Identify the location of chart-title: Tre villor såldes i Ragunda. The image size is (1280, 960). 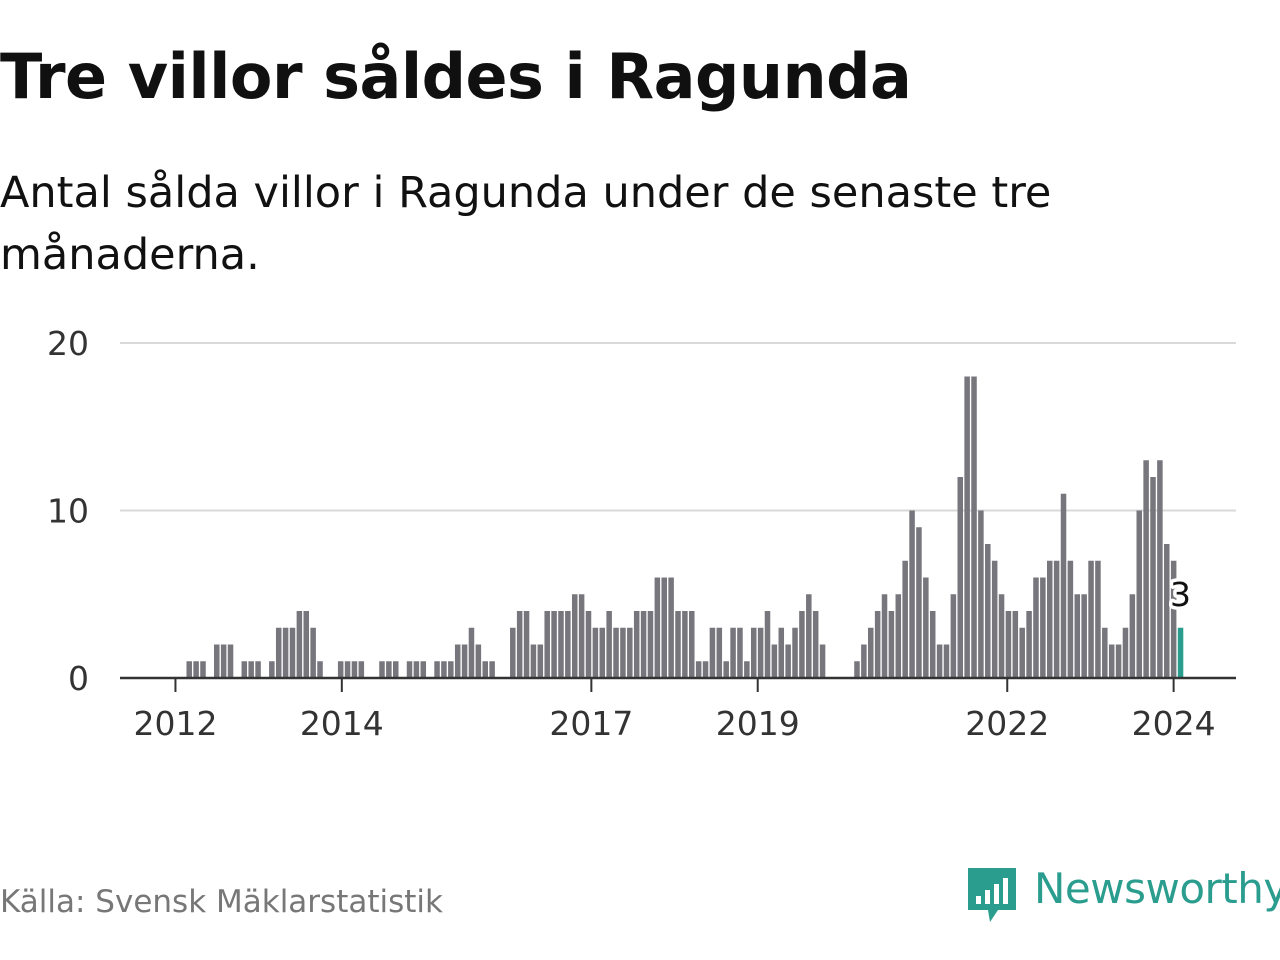
(456, 76).